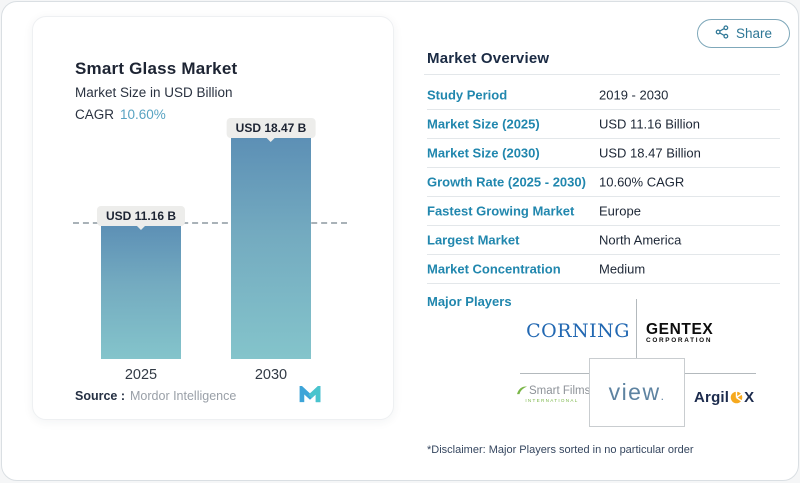  Describe the element at coordinates (183, 396) in the screenshot. I see `source-value: Mordor Intelligence` at that location.